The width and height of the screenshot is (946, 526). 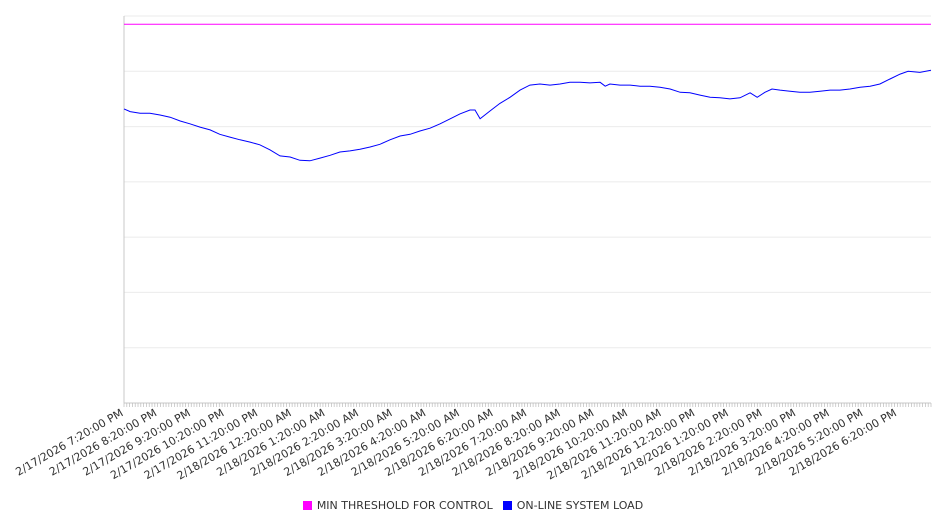 I want to click on legend-label-threshold: MIN THRESHOLD FOR CONTROL, so click(x=404, y=505).